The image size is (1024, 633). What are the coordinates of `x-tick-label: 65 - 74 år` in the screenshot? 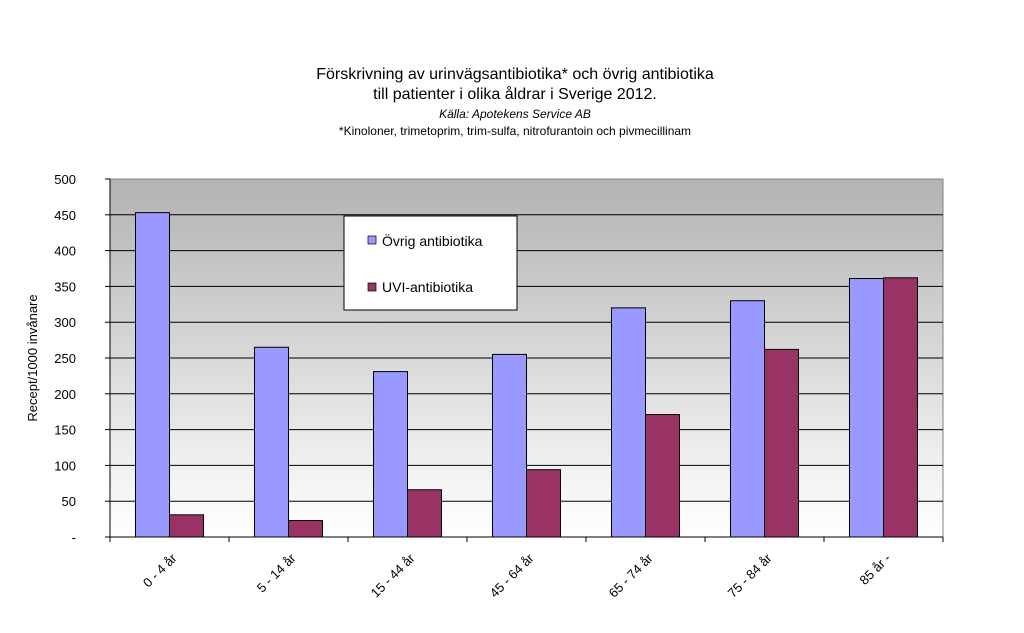 It's located at (631, 575).